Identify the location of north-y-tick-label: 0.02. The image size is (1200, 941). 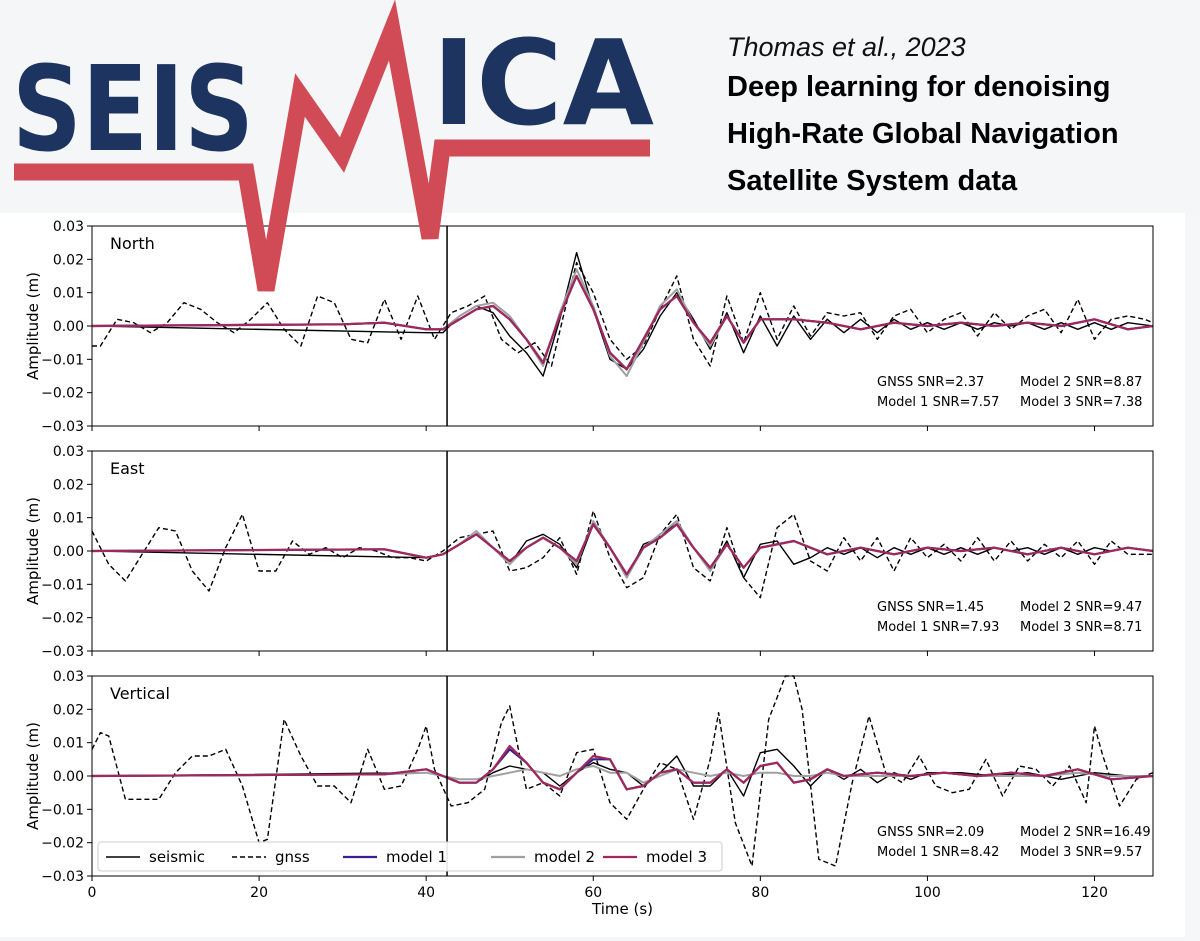
(68, 260).